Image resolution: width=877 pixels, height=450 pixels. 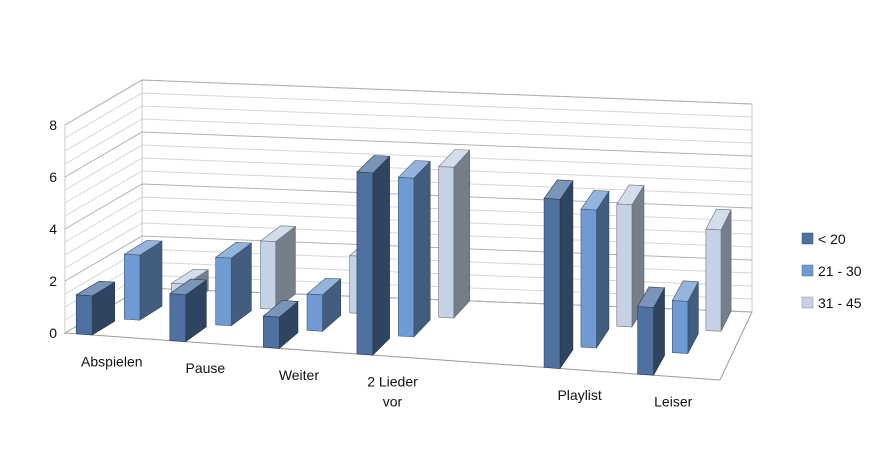 What do you see at coordinates (53, 125) in the screenshot?
I see `y-tick-label: 8` at bounding box center [53, 125].